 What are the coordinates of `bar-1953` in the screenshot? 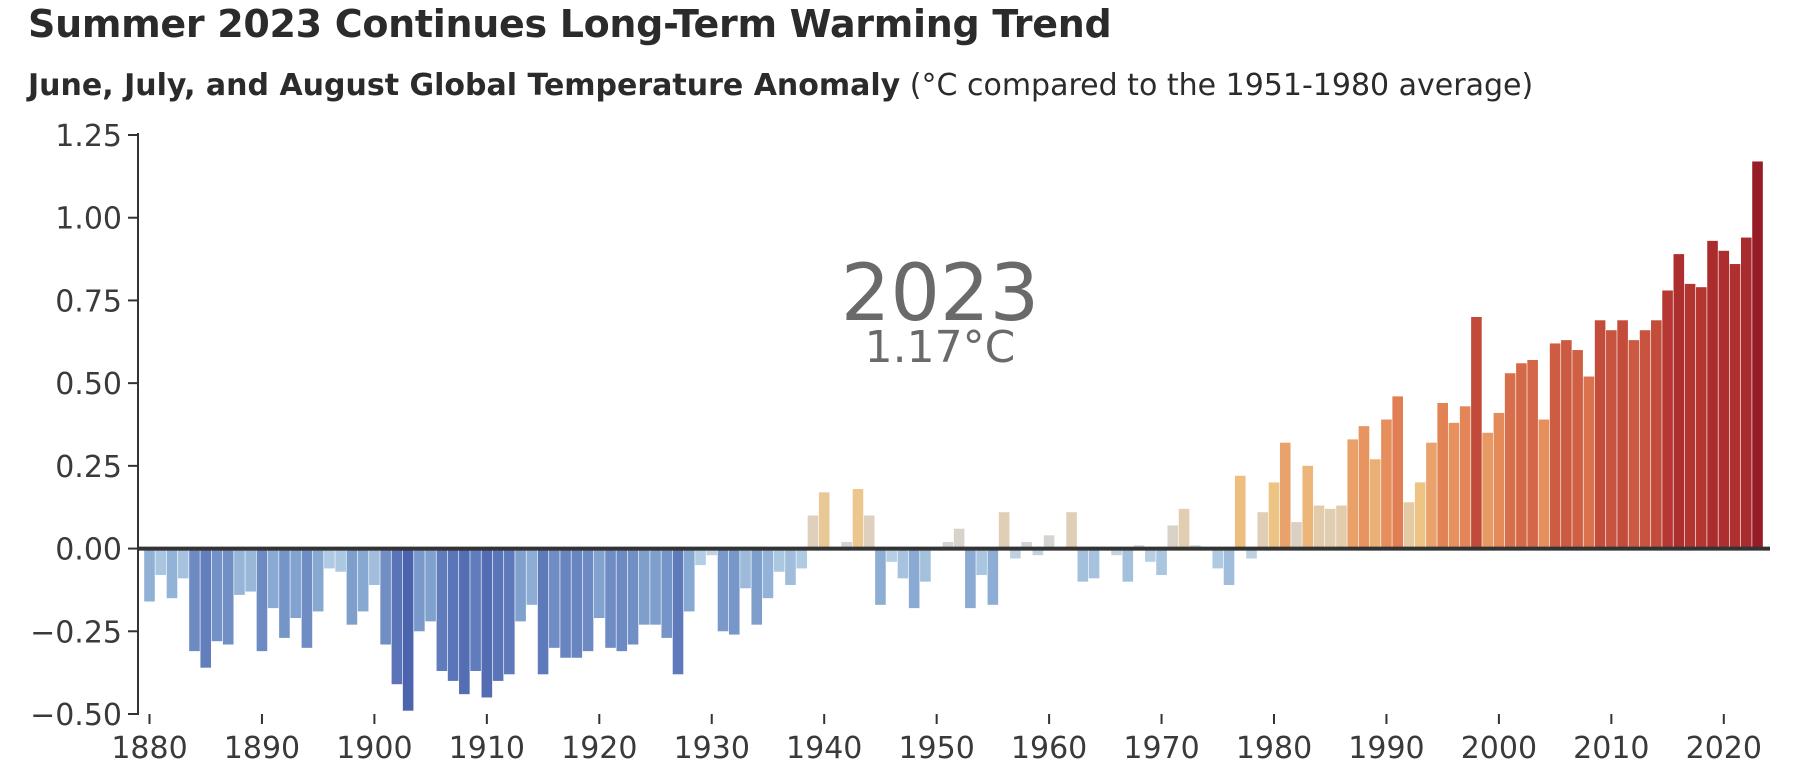 It's located at (970, 578).